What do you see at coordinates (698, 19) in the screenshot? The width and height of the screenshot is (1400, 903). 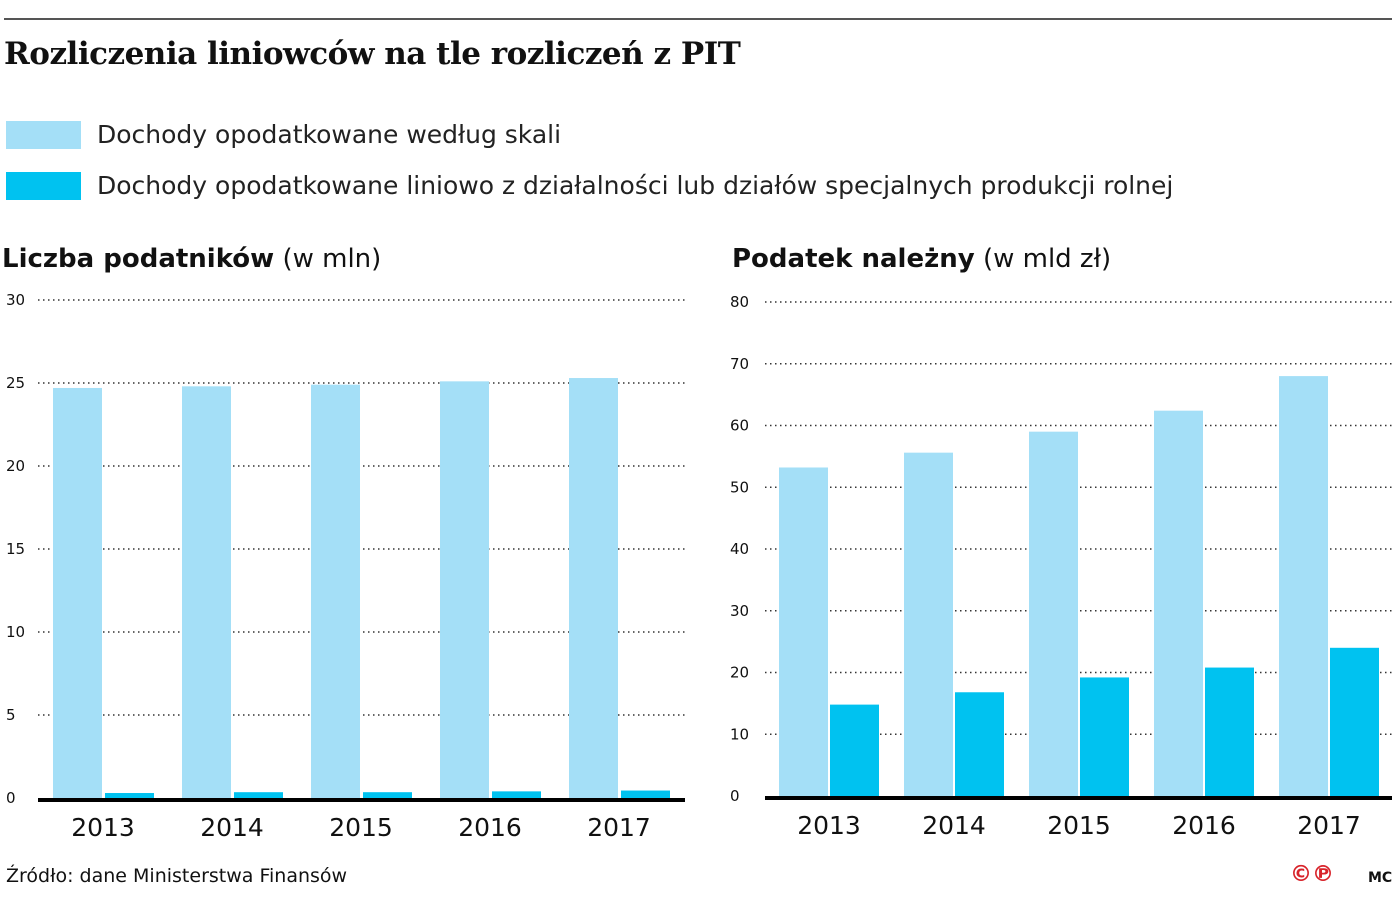 I see `top-rule` at bounding box center [698, 19].